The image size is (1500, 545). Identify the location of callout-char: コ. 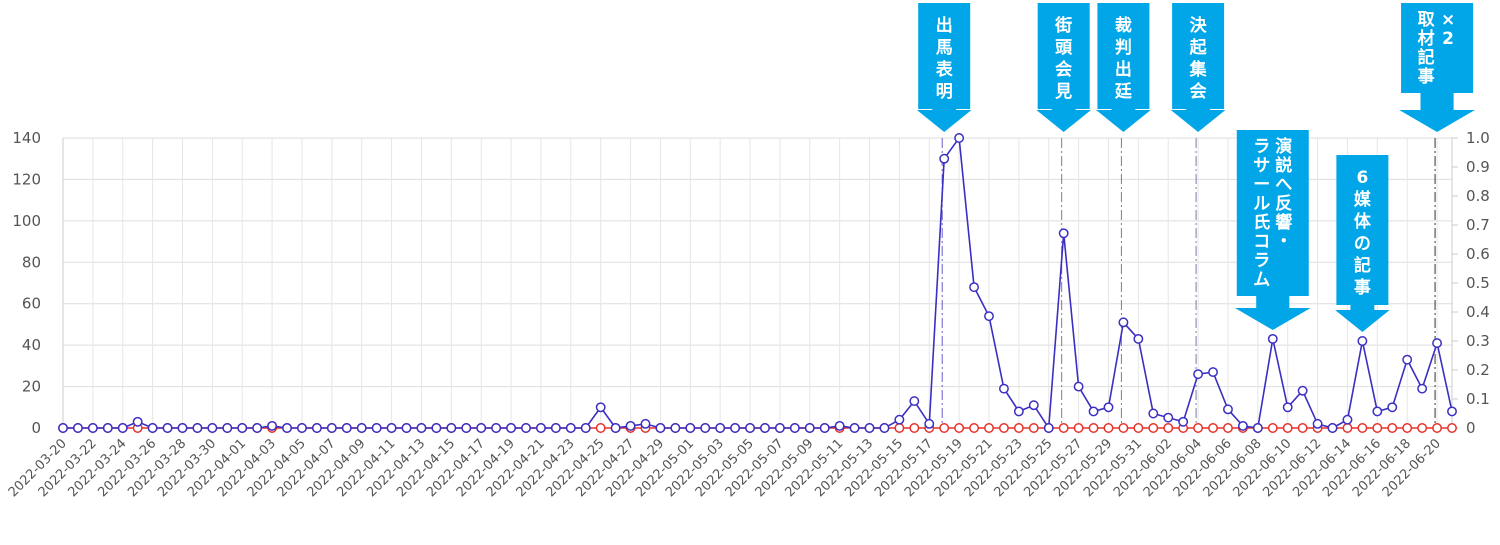
(1261, 242).